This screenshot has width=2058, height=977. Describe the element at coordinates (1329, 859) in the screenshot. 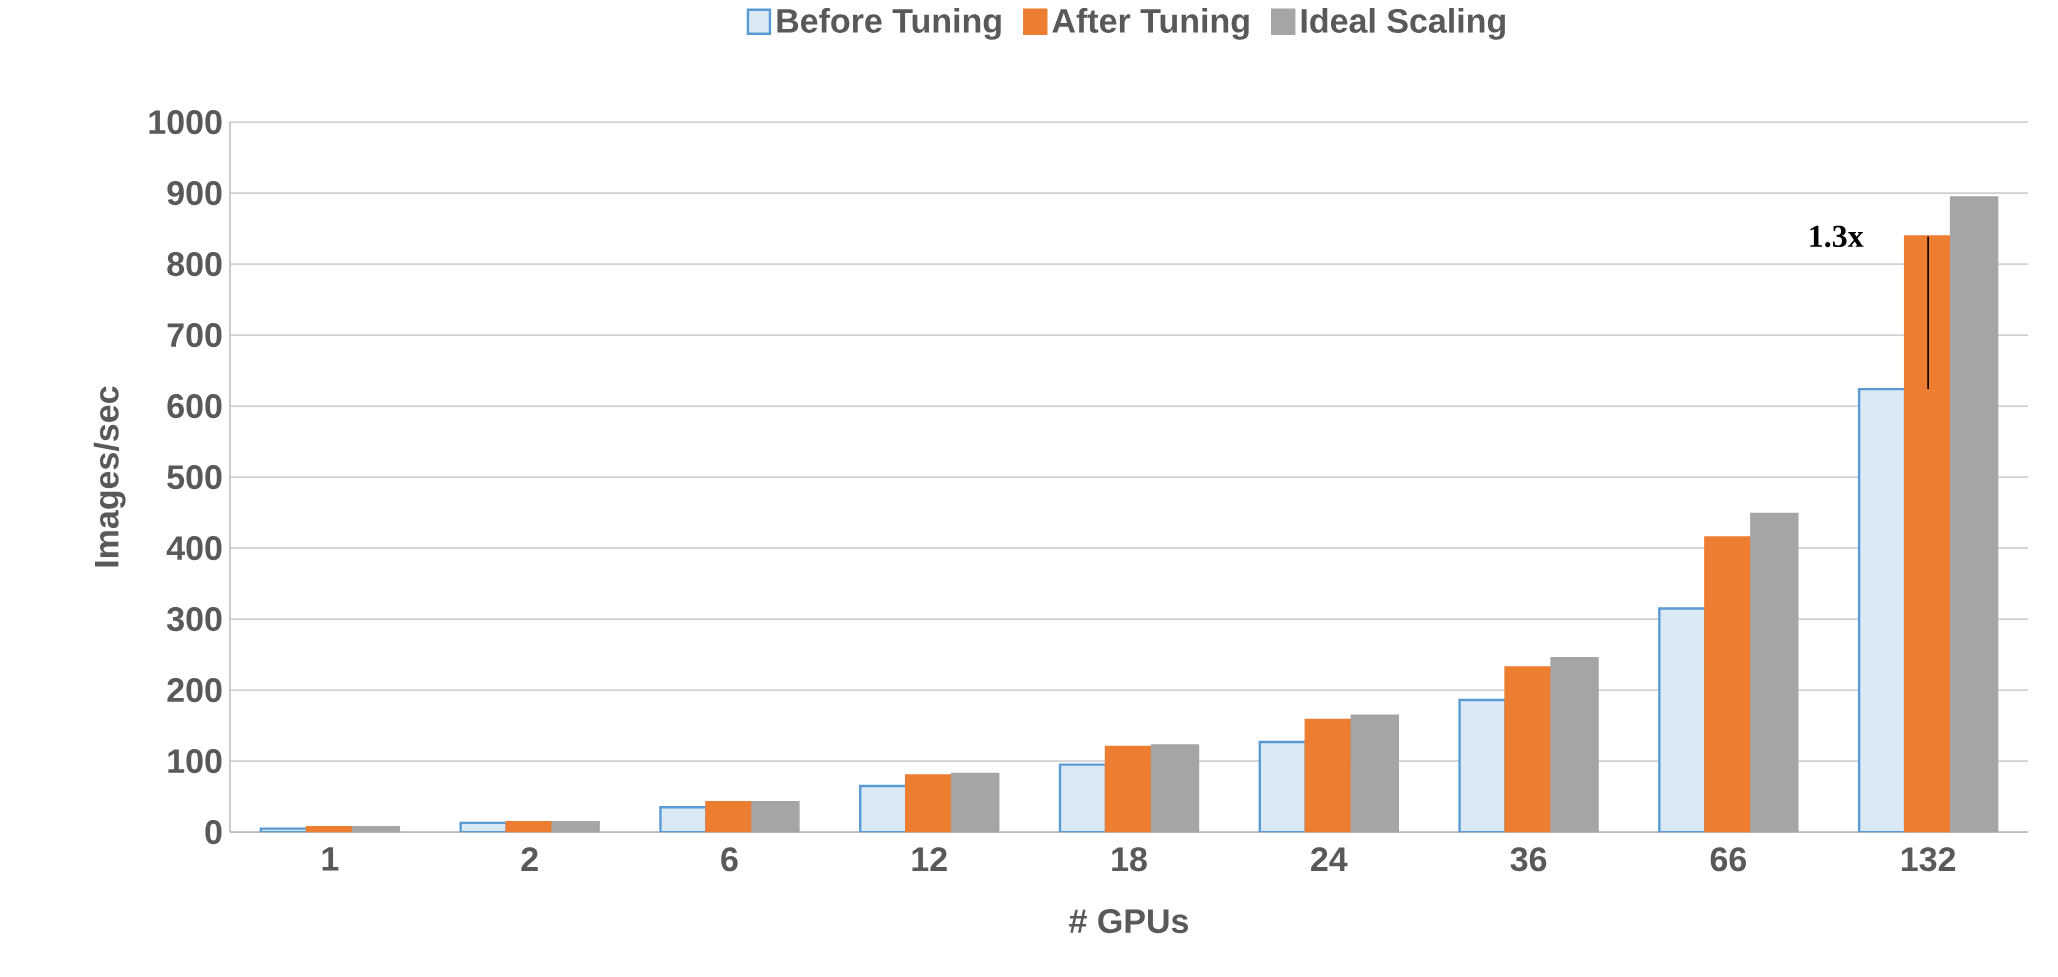

I see `x-tick-label: 24` at that location.